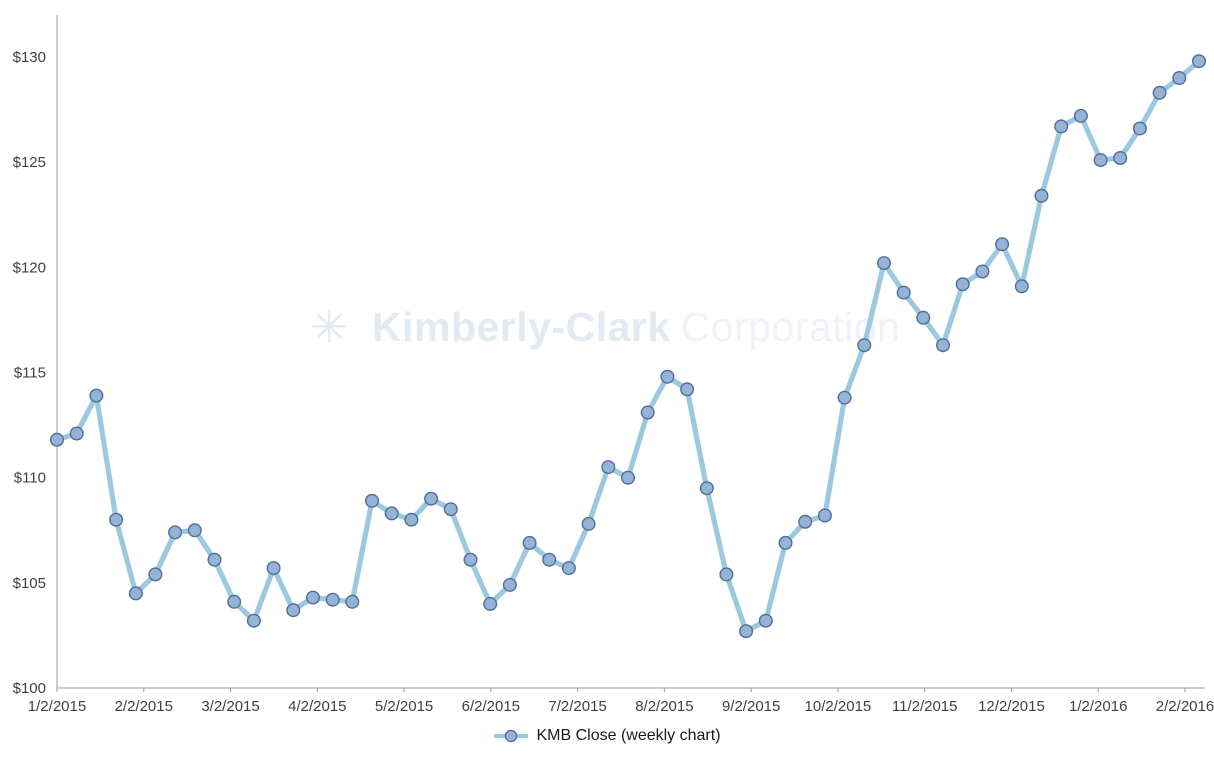 The height and width of the screenshot is (767, 1214). Describe the element at coordinates (29, 267) in the screenshot. I see `y-tick-label: $120` at that location.